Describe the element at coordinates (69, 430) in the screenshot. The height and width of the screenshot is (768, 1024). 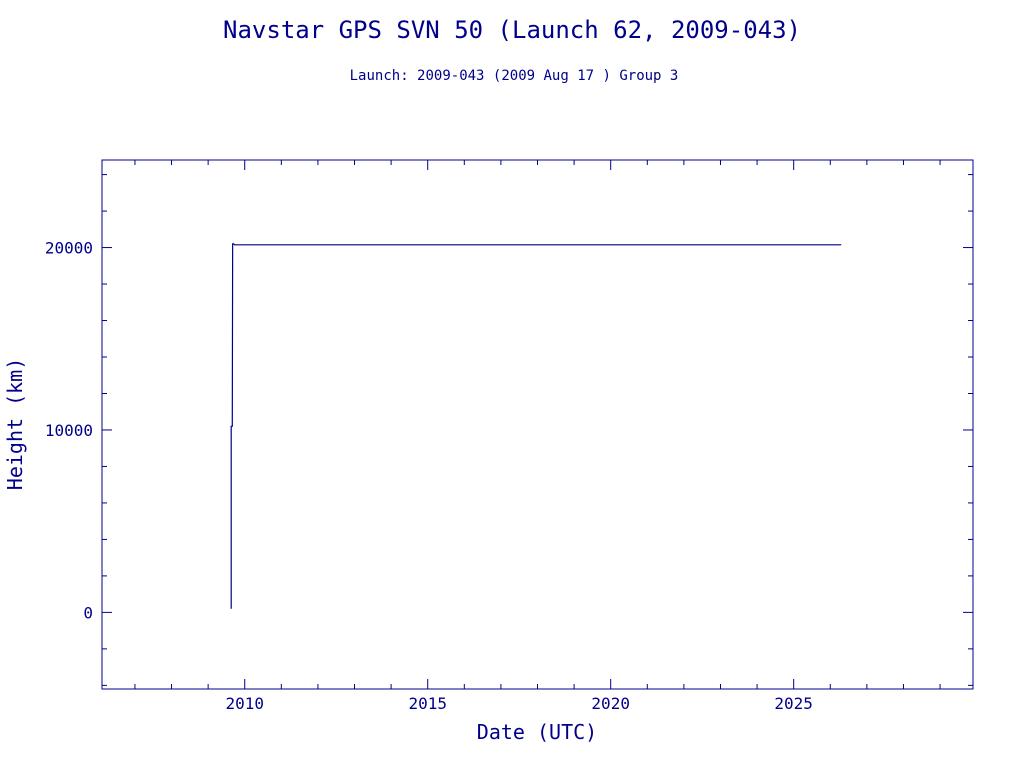
I see `y-tick-label: 10000` at that location.